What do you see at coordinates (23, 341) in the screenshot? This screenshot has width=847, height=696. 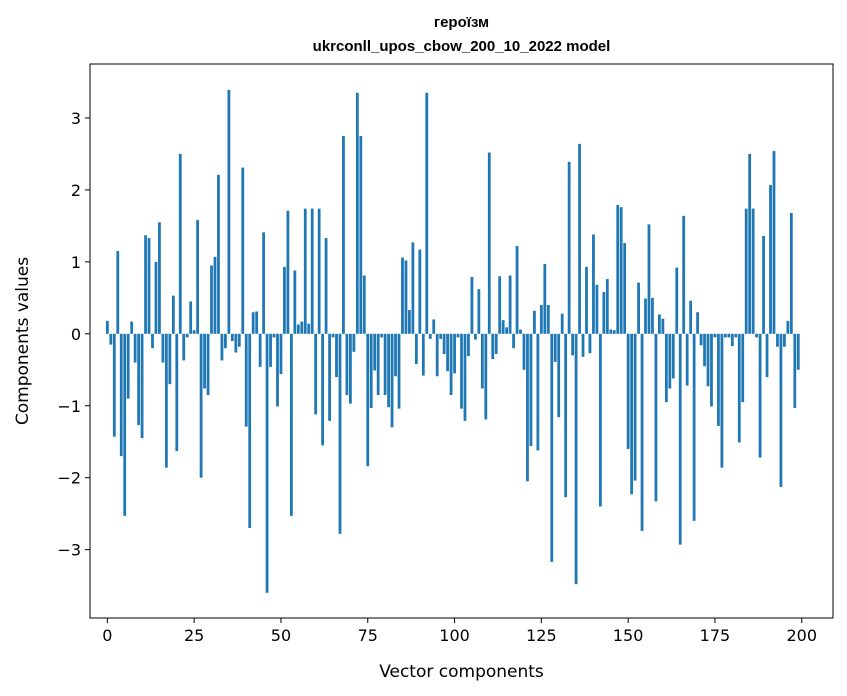 I see `y-axis-label: Components values` at bounding box center [23, 341].